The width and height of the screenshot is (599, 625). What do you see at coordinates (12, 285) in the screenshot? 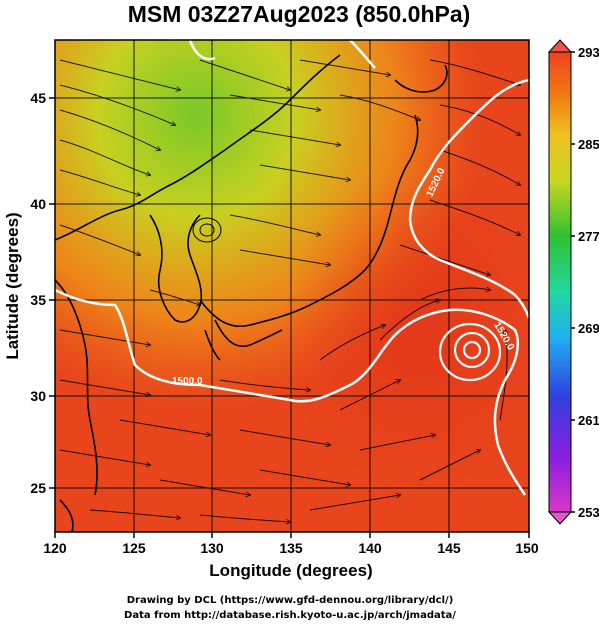
I see `y-axis-title: Latitude (degrees)` at bounding box center [12, 285].